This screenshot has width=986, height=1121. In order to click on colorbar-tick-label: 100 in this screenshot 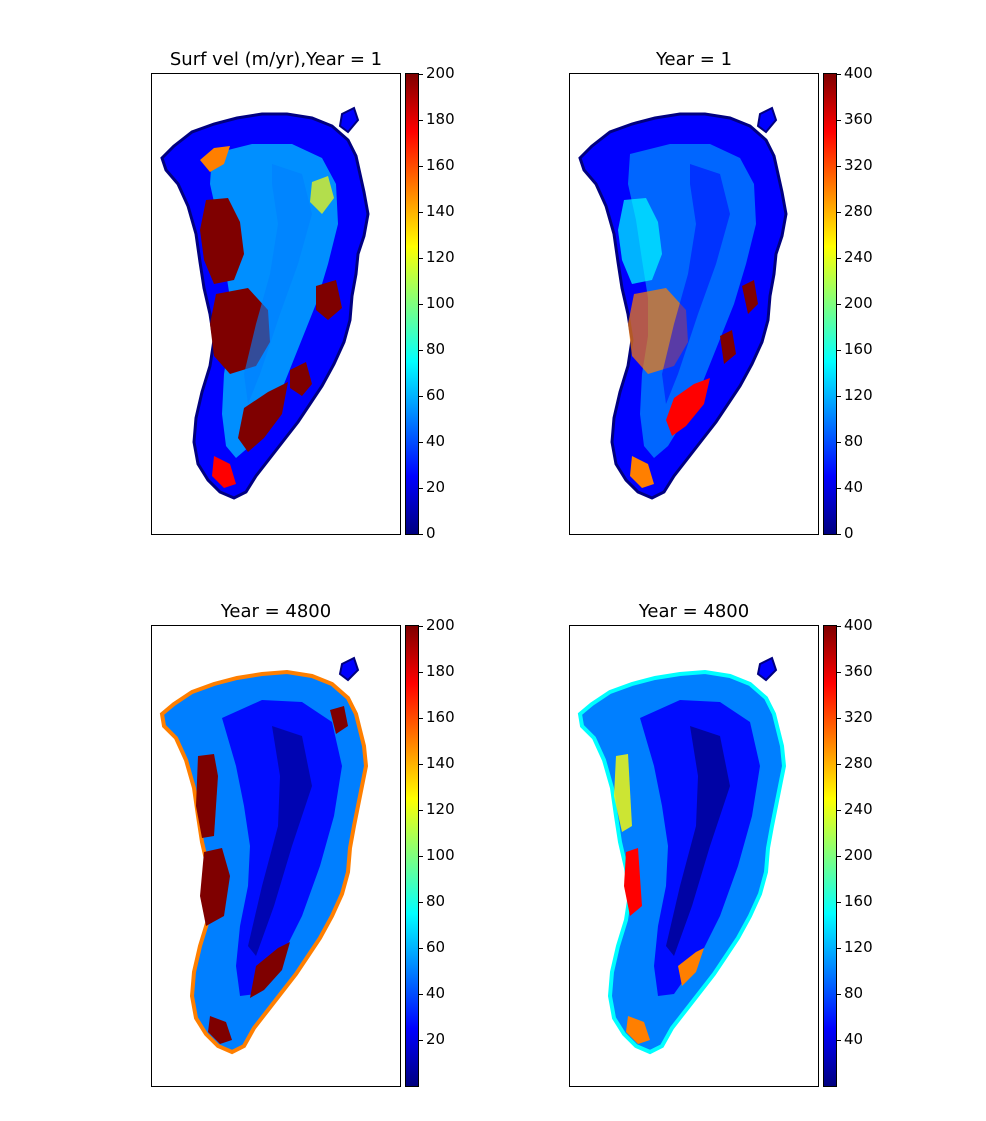, I will do `click(440, 303)`.